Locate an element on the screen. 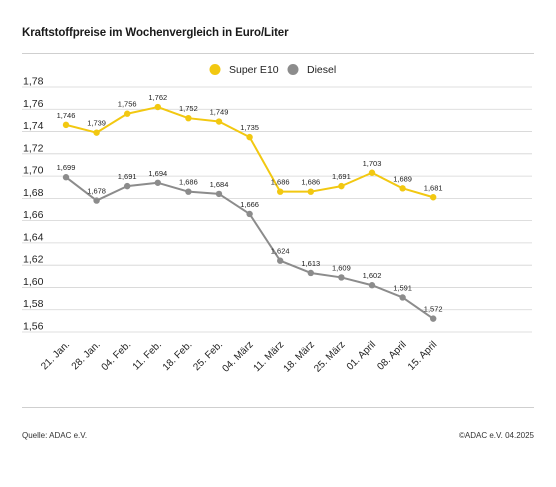 Image resolution: width=556 pixels, height=487 pixels. x-tick-label: 11. Feb. is located at coordinates (147, 355).